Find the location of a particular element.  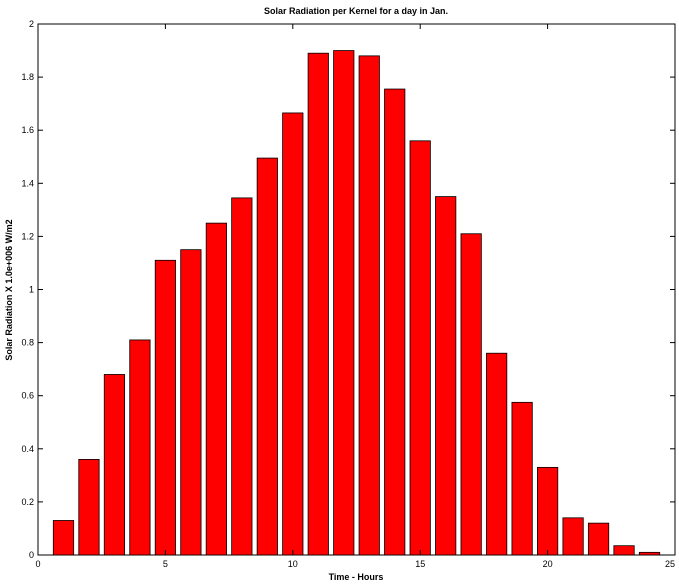

y-tick-label: 1.6 is located at coordinates (27, 130).